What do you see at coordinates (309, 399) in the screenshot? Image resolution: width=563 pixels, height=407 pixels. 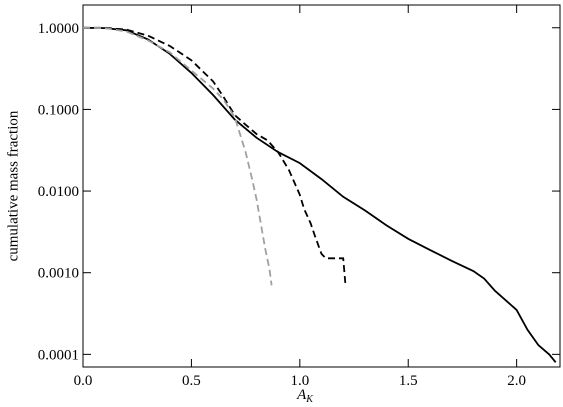 I see `x-axis-label-sub: K` at bounding box center [309, 399].